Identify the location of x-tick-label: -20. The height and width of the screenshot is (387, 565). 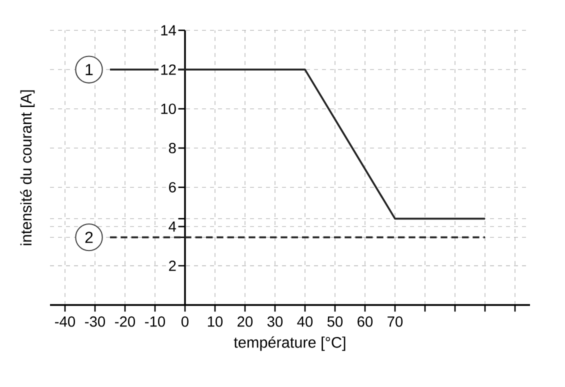
(125, 321).